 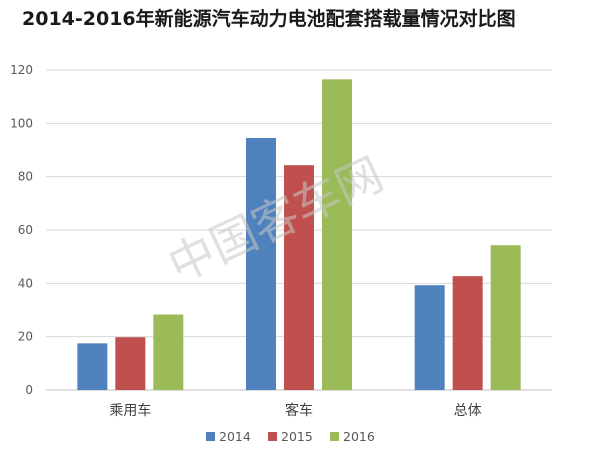 What do you see at coordinates (334, 436) in the screenshot?
I see `legend-swatch-2016` at bounding box center [334, 436].